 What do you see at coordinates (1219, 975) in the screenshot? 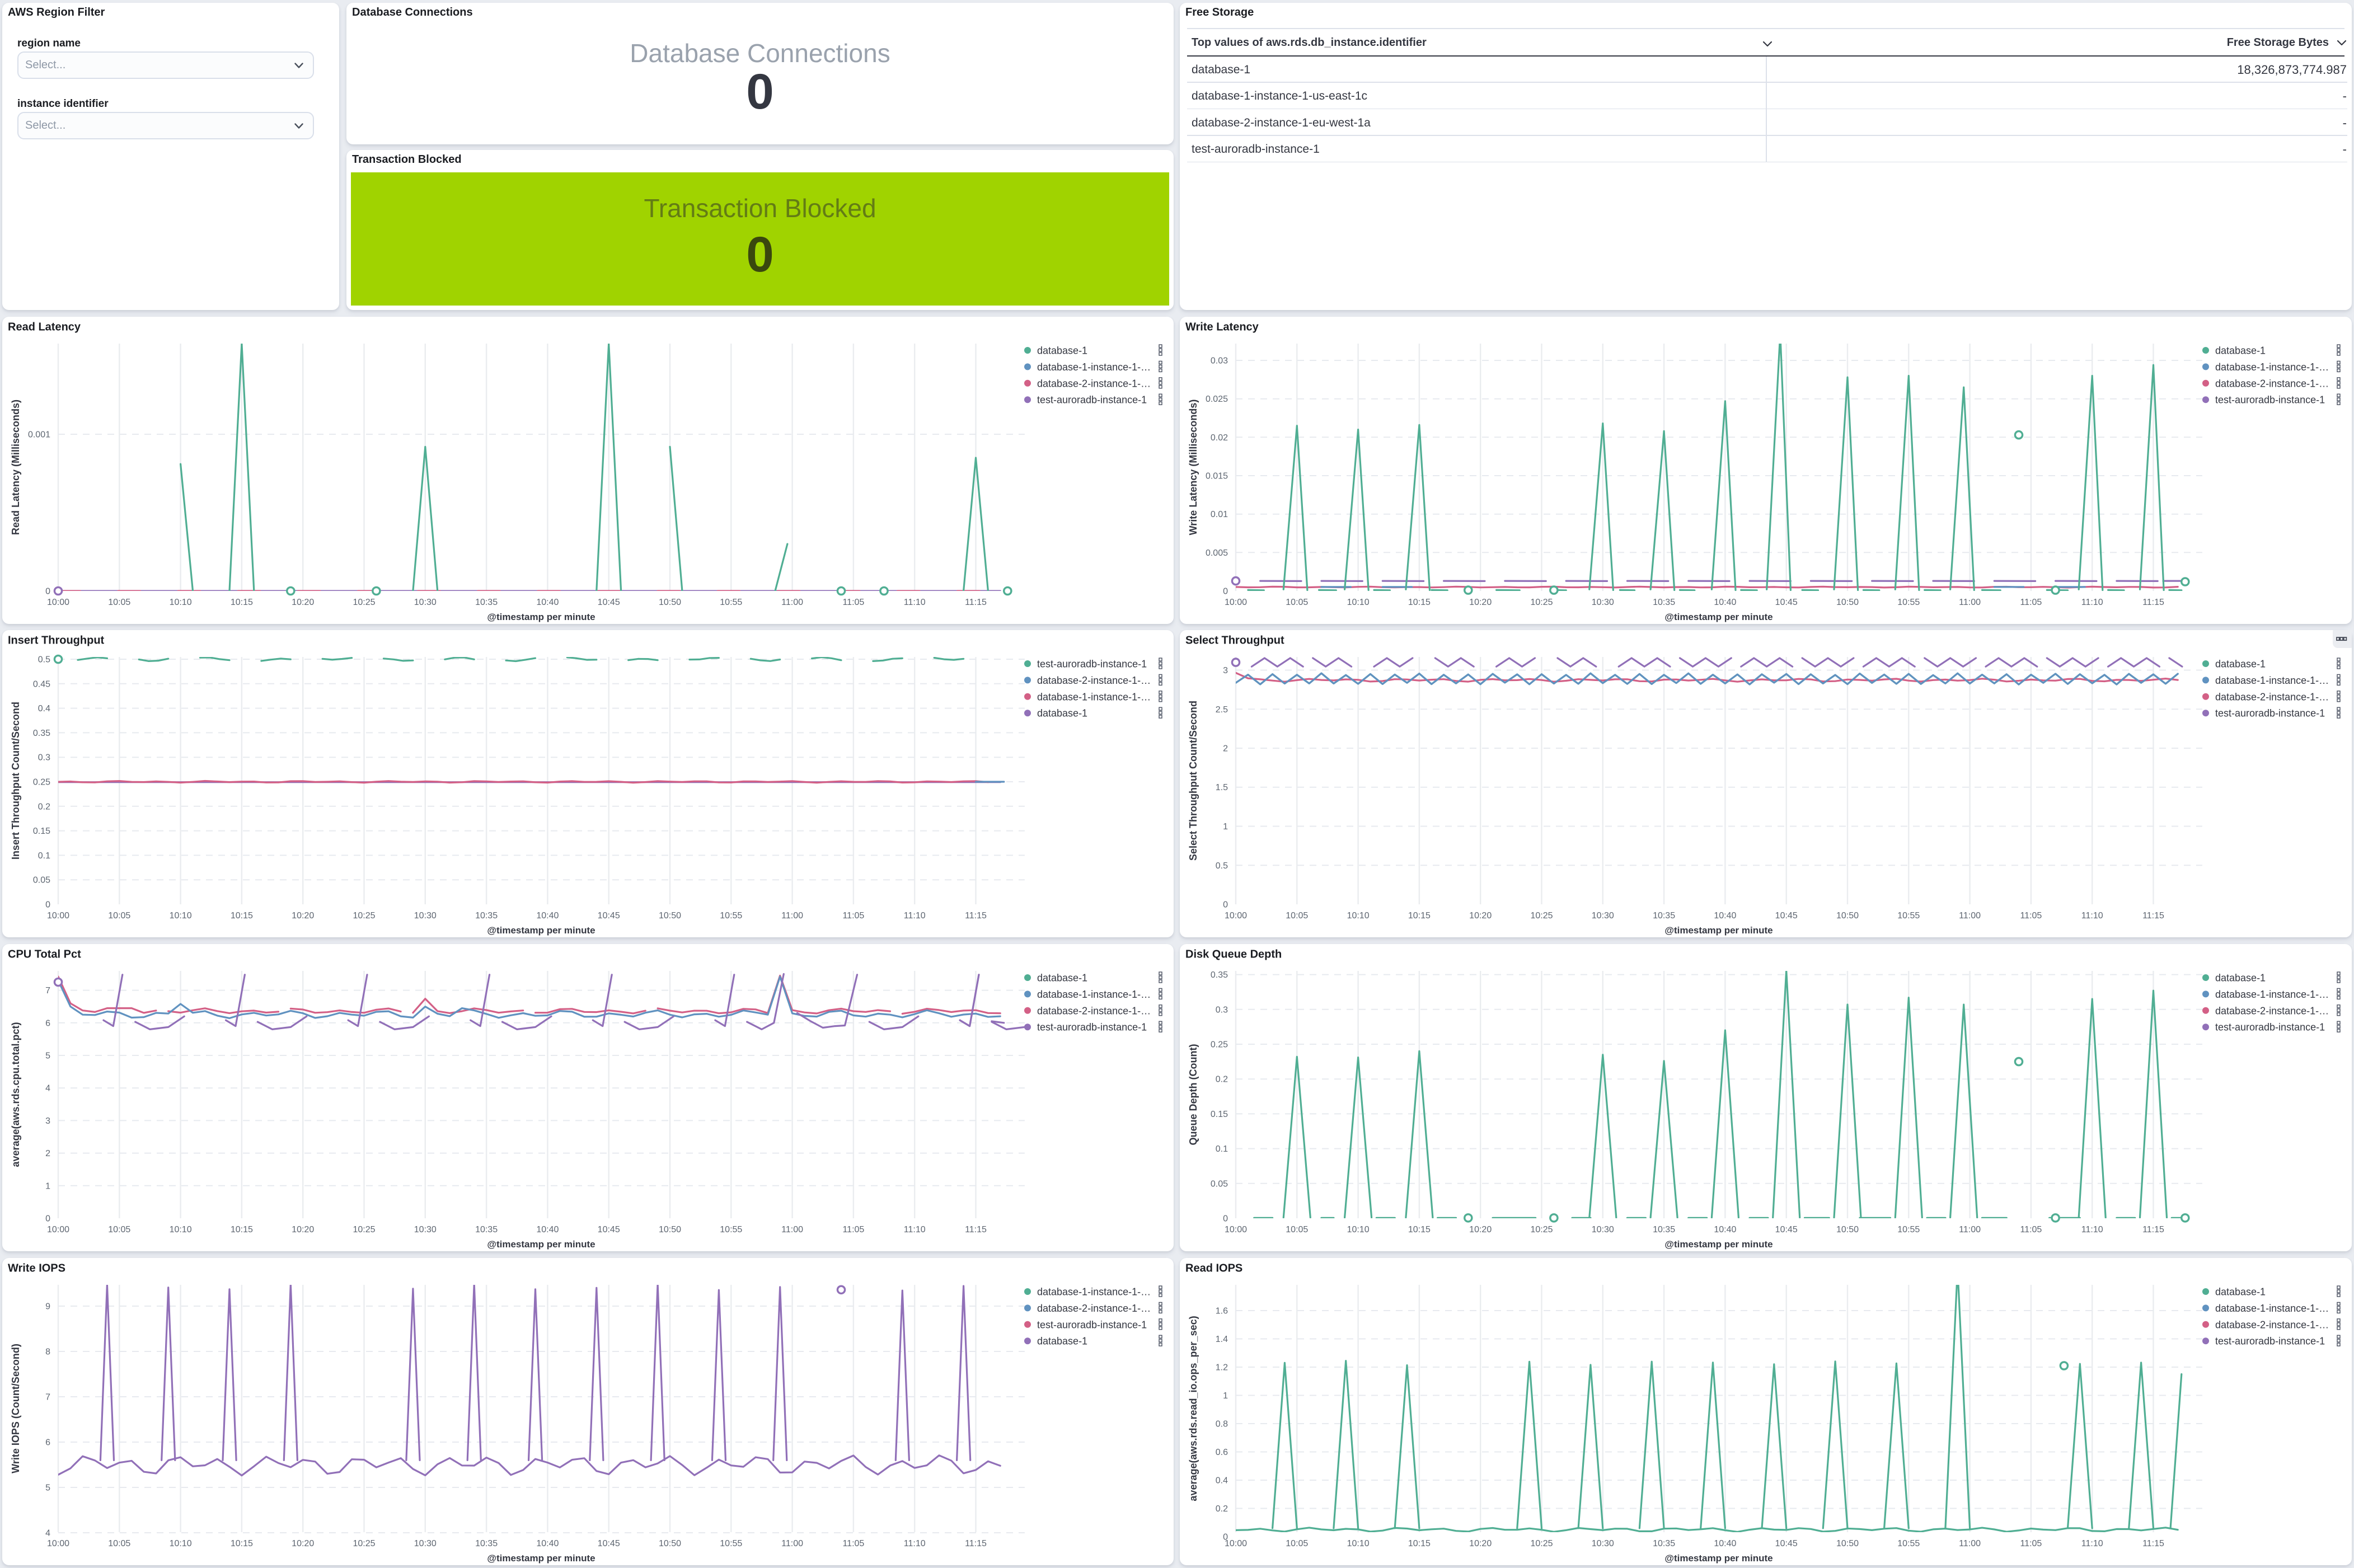
I see `svg-text: 0.35` at bounding box center [1219, 975].